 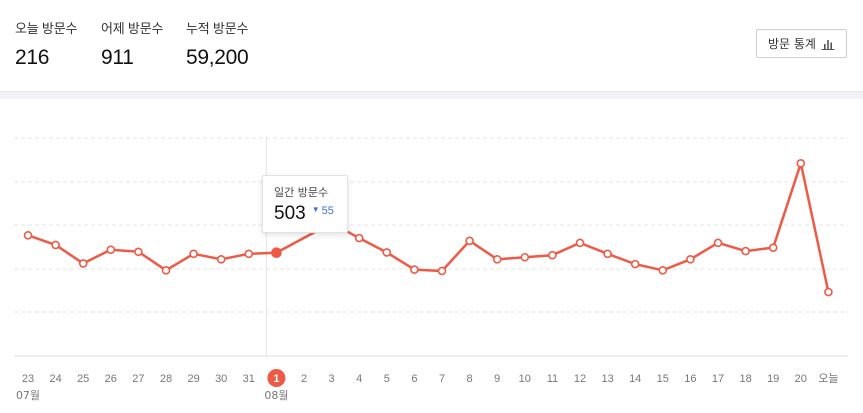 I want to click on x-tick-label: 1, so click(x=276, y=379).